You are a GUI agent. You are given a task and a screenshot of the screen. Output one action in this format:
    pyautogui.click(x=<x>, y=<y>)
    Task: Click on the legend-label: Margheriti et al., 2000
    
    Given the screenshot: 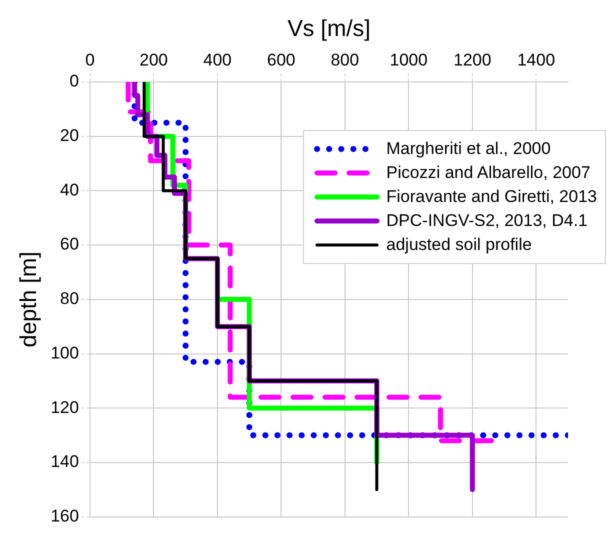 What is the action you would take?
    pyautogui.click(x=468, y=149)
    